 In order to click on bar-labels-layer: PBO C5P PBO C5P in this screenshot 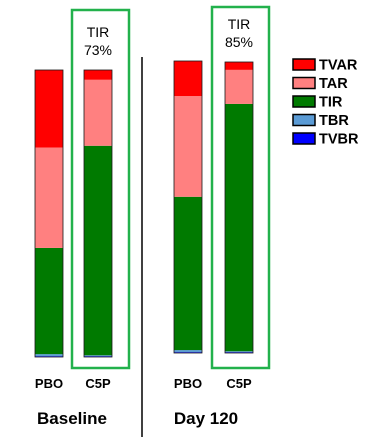, I will do `click(143, 383)`.